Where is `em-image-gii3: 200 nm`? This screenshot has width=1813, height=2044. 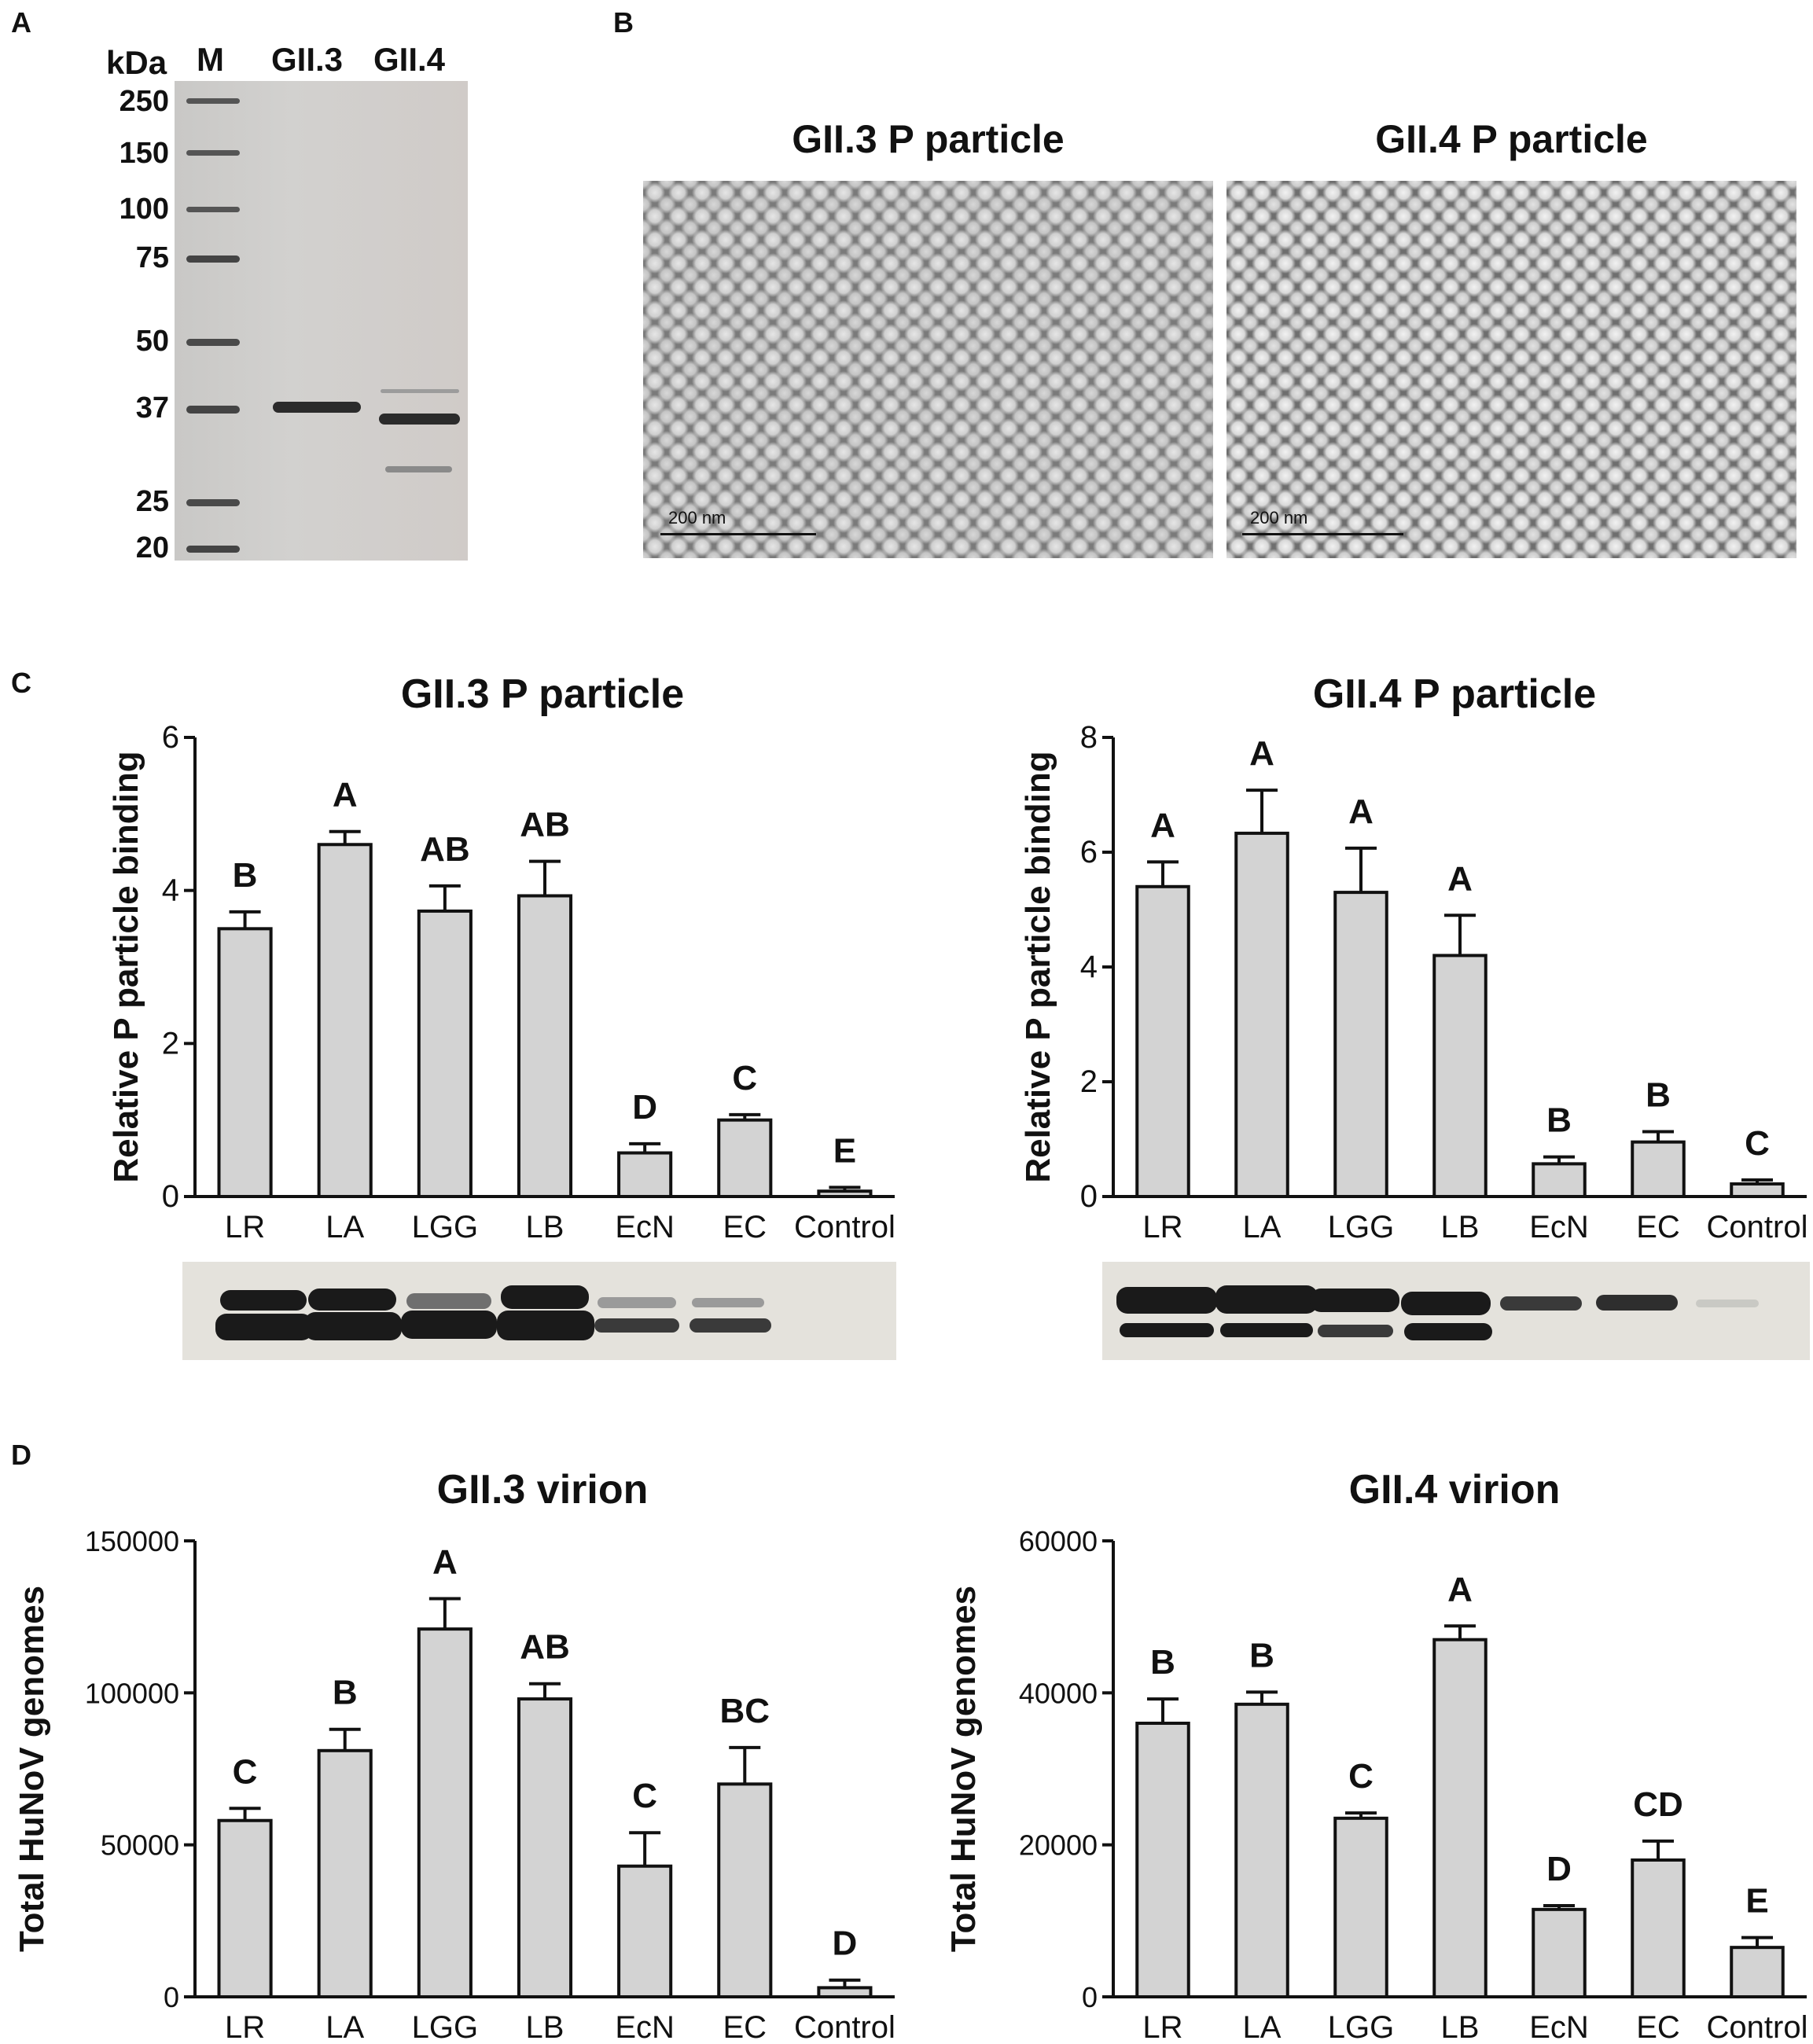
em-image-gii3: 200 nm is located at coordinates (928, 370).